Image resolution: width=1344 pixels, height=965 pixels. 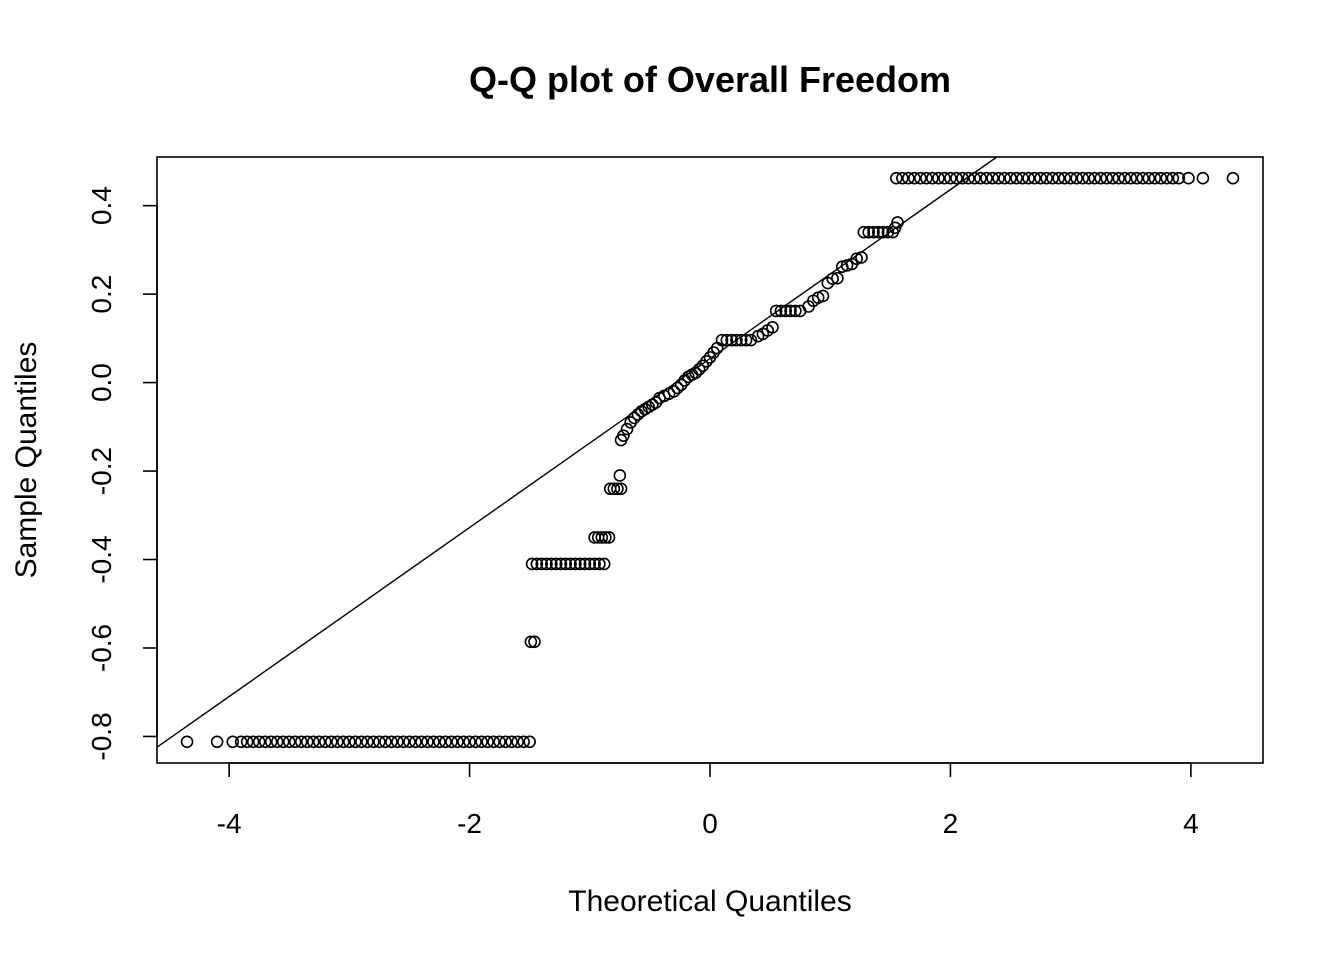 I want to click on x-tick-label: 0, so click(x=710, y=823).